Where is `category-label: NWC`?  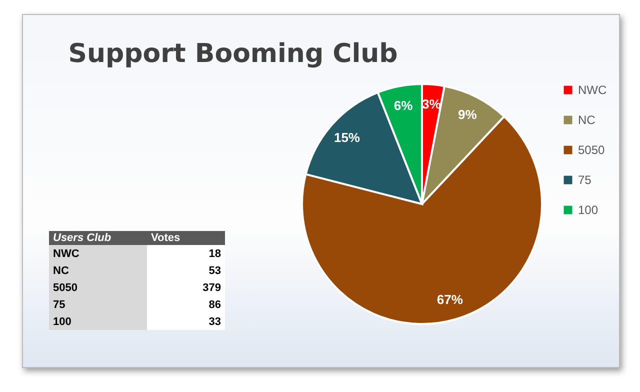
category-label: NWC is located at coordinates (66, 254).